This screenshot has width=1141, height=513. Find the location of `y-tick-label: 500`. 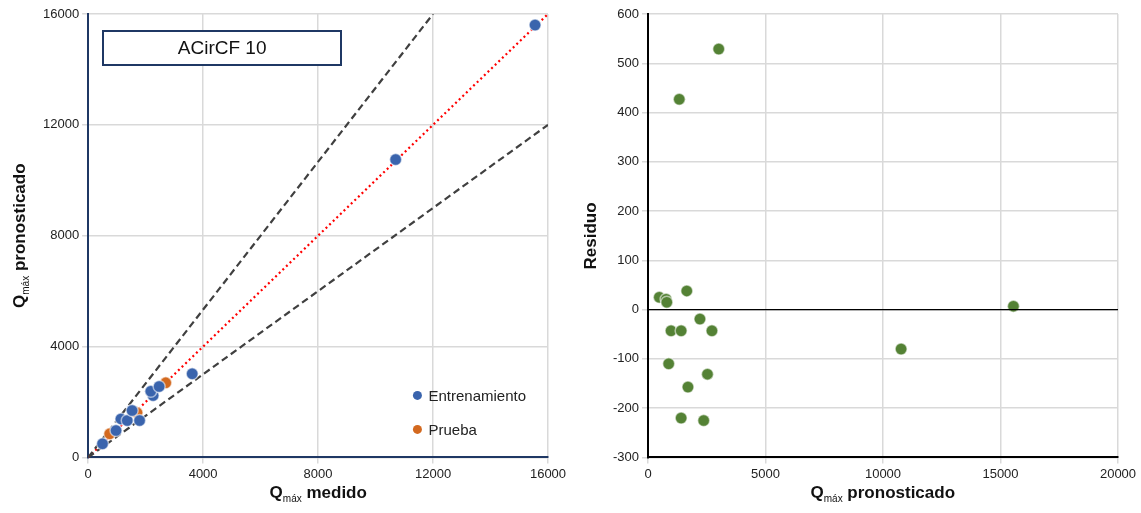

y-tick-label: 500 is located at coordinates (628, 62).